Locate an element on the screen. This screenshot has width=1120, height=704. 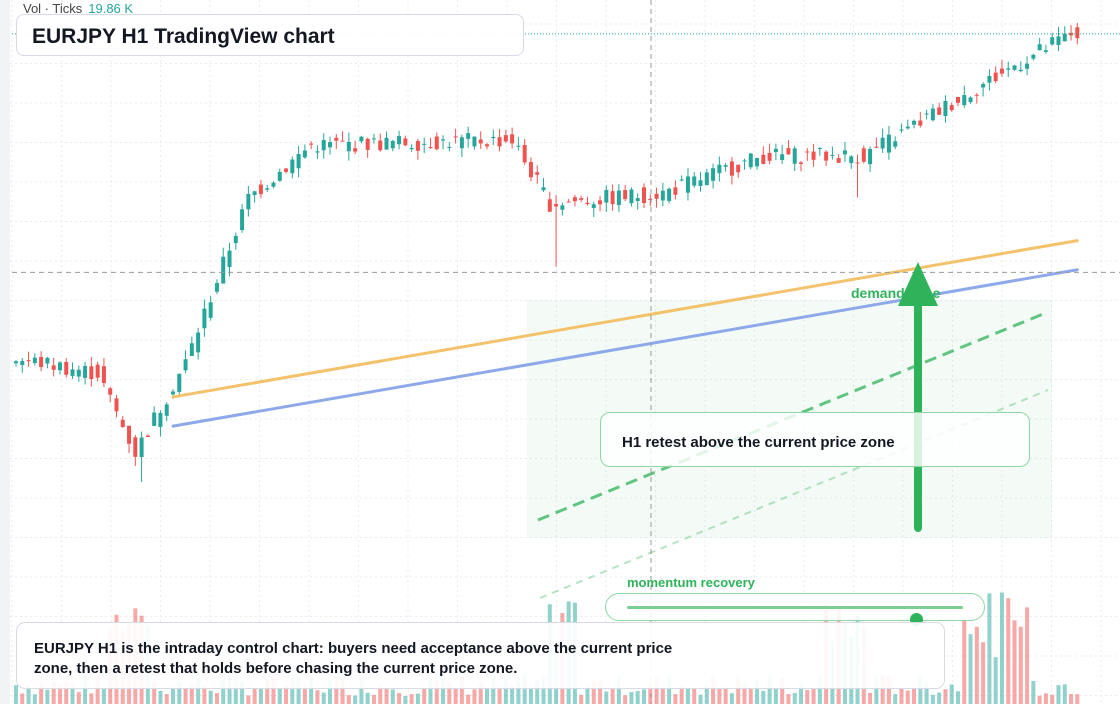
momentum-track is located at coordinates (795, 607).